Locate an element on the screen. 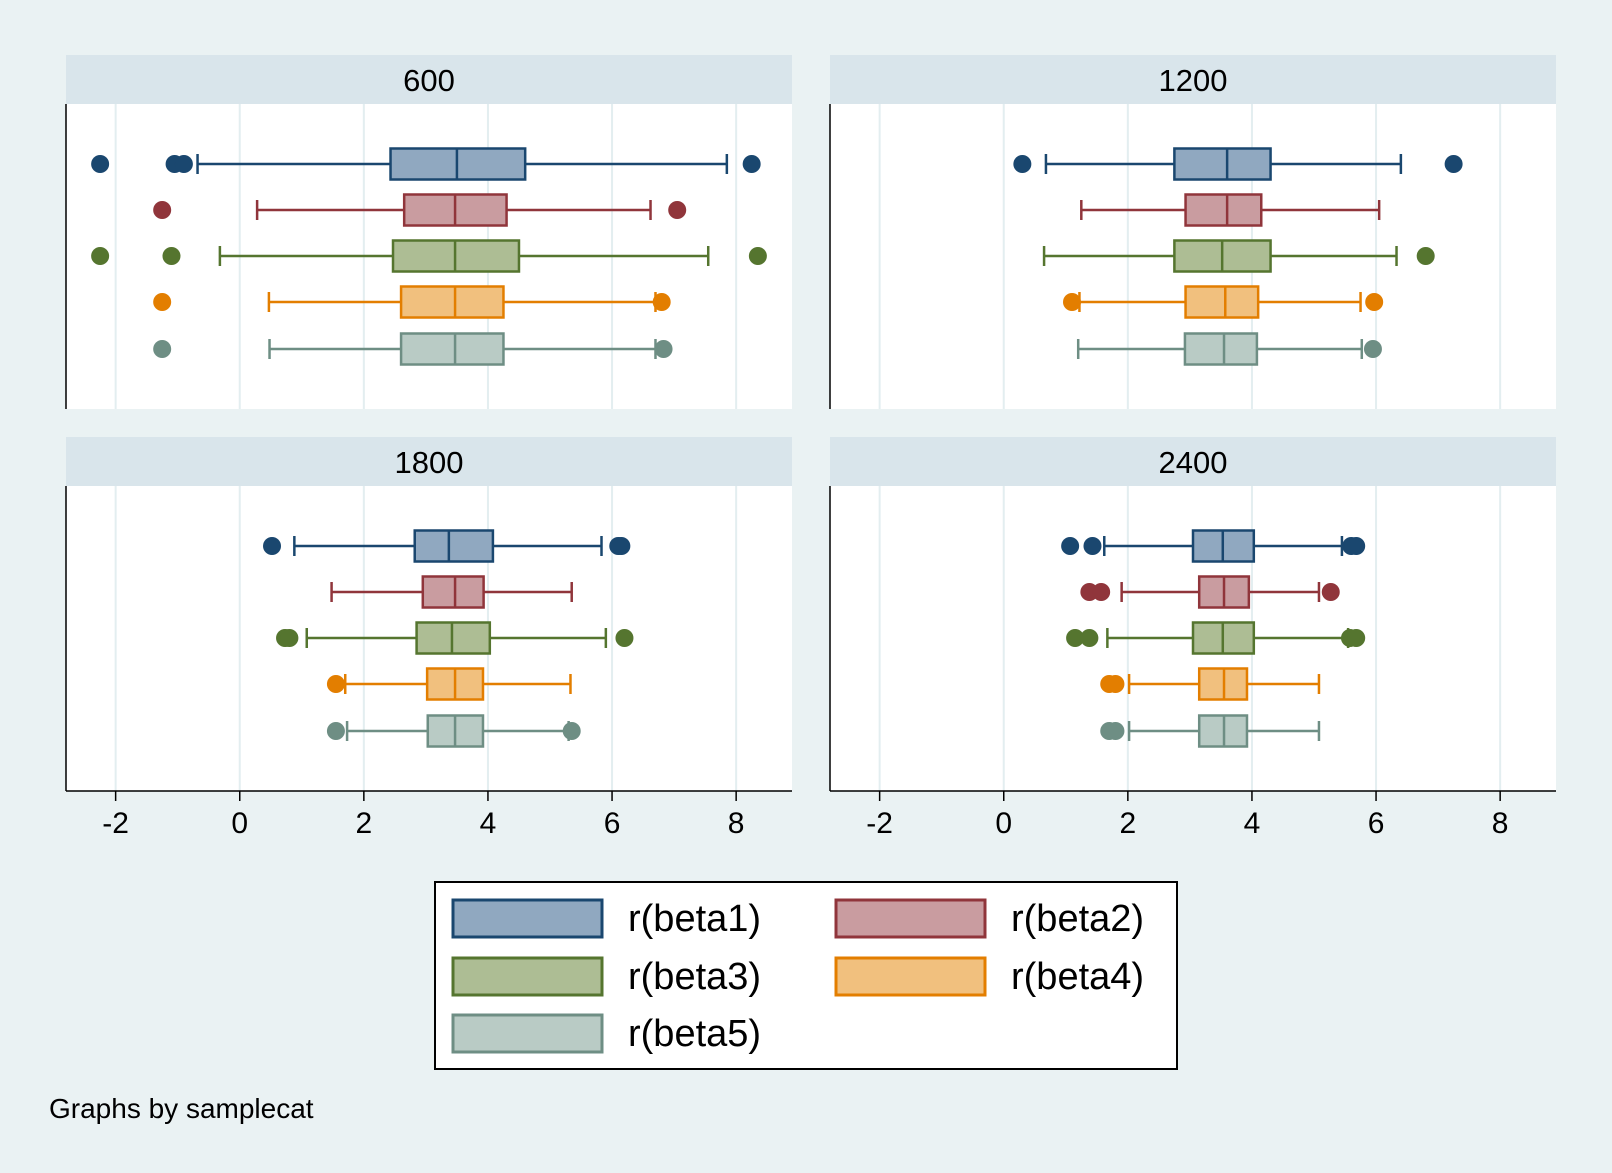 This screenshot has height=1173, width=1612. legend-label: r(beta1) is located at coordinates (694, 919).